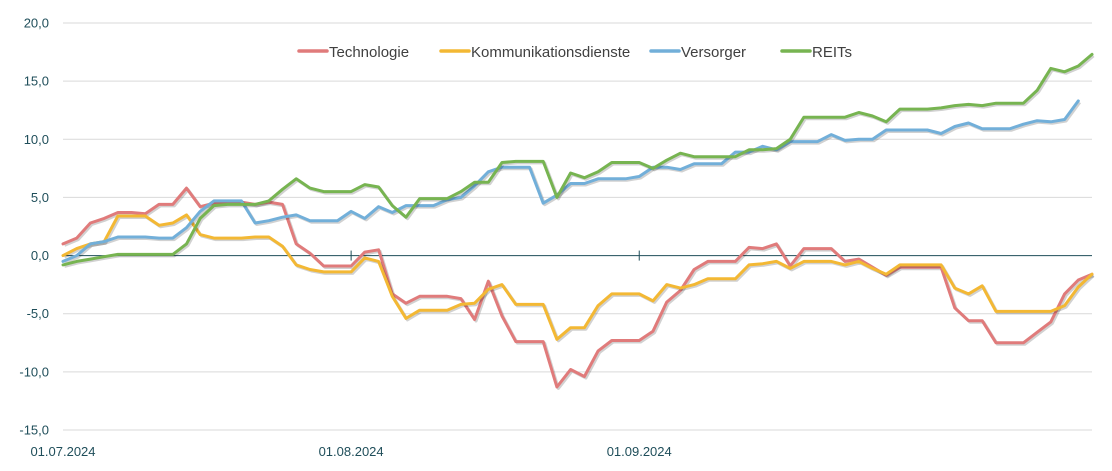 The height and width of the screenshot is (471, 1112). What do you see at coordinates (40, 255) in the screenshot?
I see `y-tick-label: 0,0` at bounding box center [40, 255].